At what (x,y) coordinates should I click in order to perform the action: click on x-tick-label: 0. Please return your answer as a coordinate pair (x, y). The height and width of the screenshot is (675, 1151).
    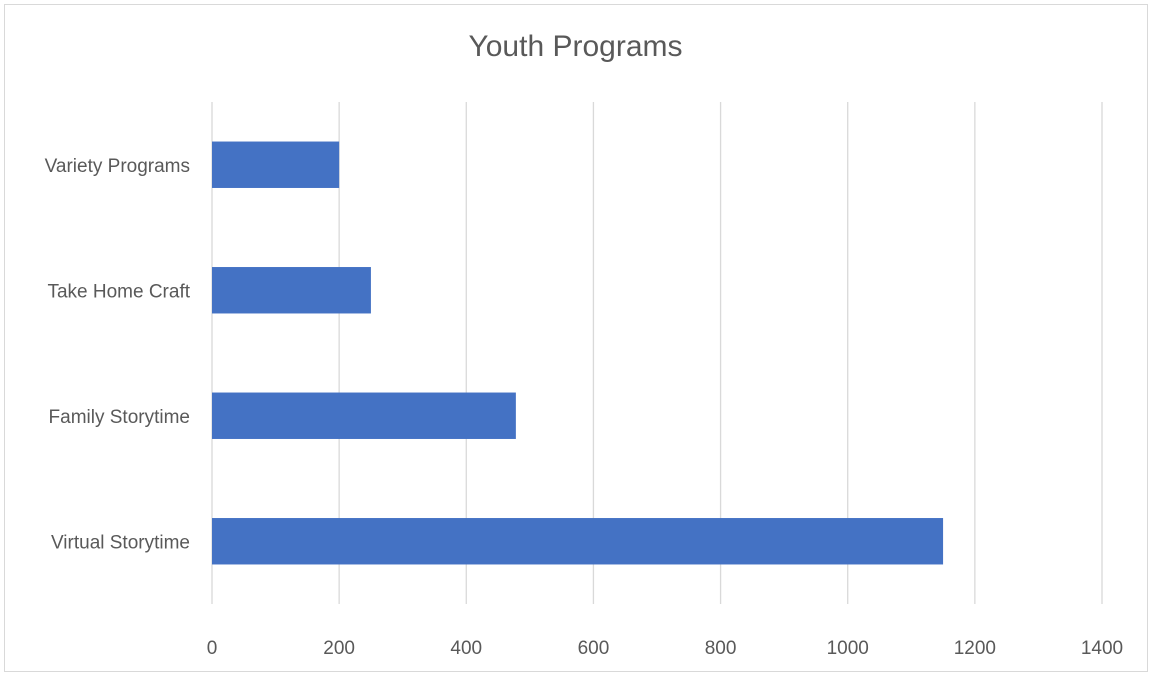
    Looking at the image, I should click on (212, 648).